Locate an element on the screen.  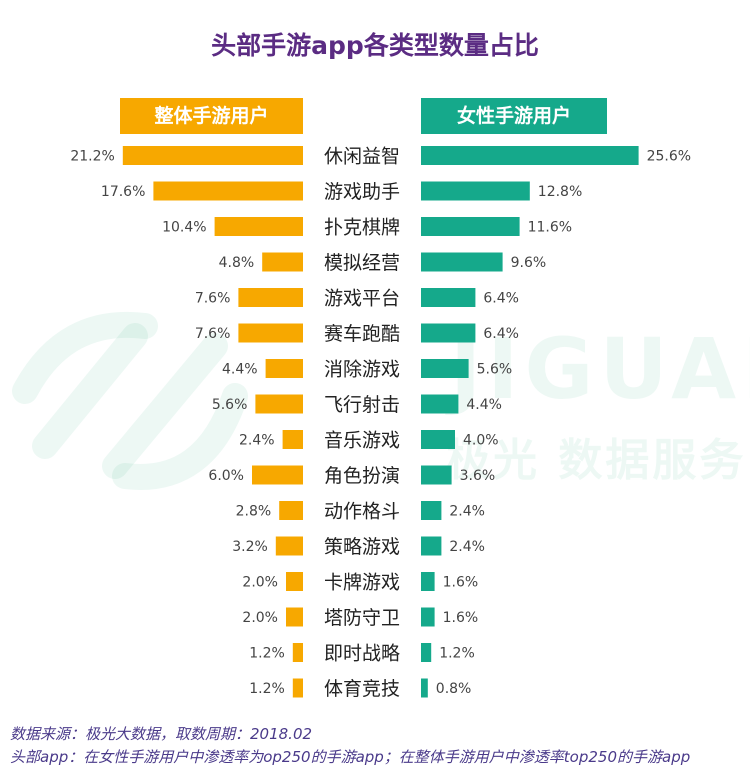
label-overall-13: 2.0% is located at coordinates (260, 618).